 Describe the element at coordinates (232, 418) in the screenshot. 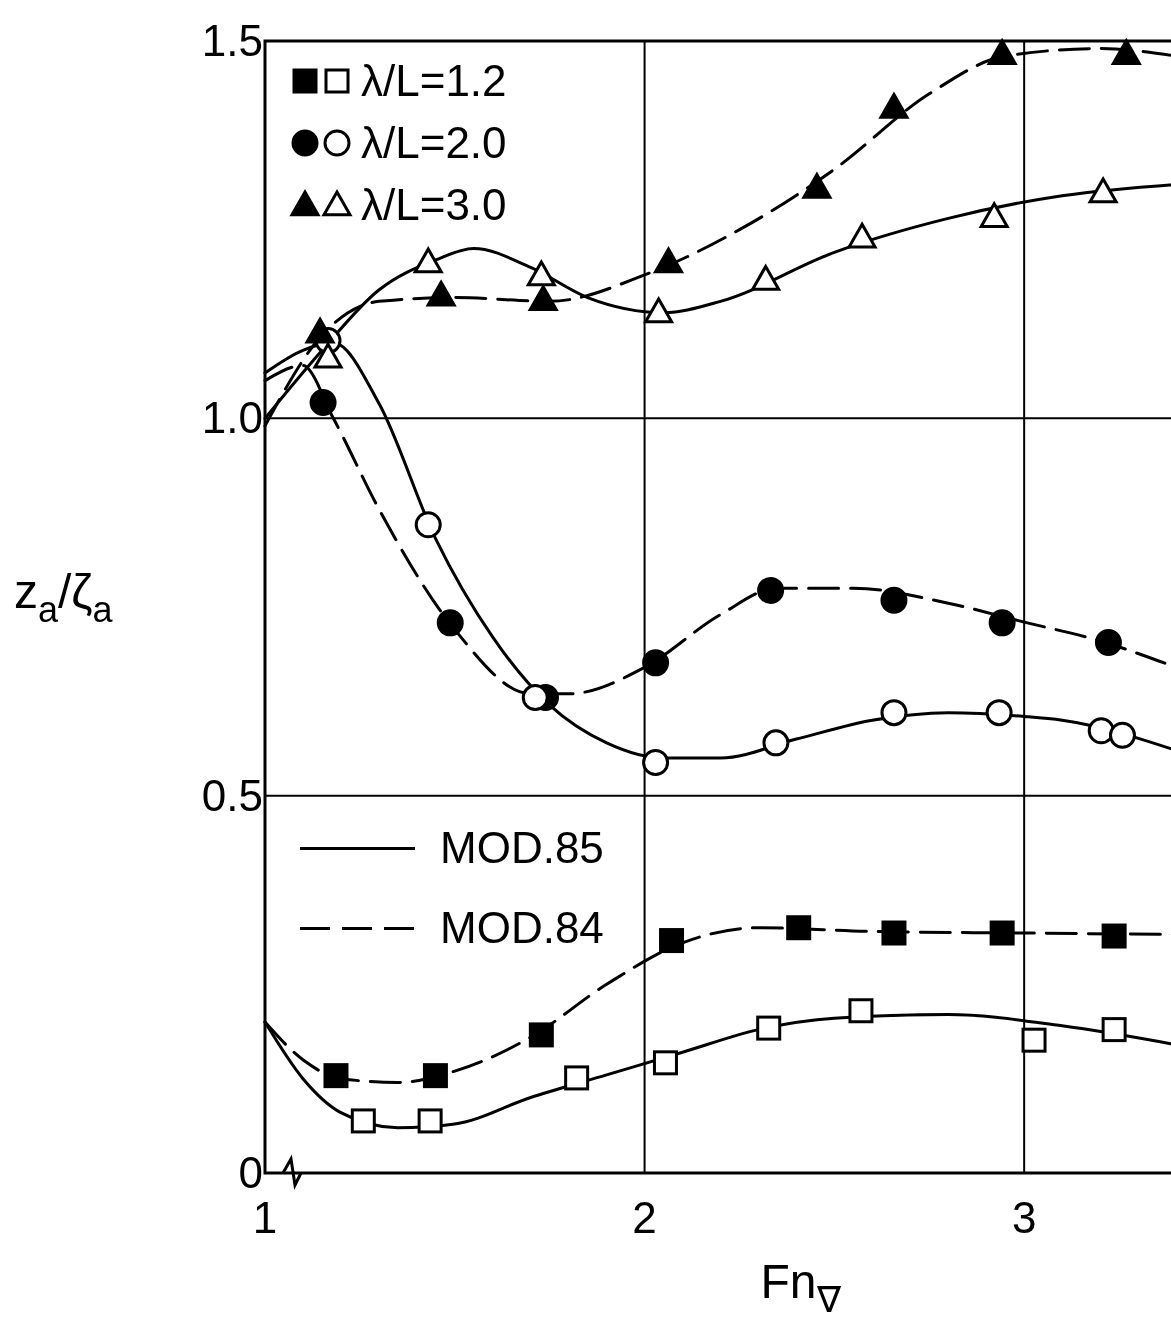

I see `y-tick-label: 1.0` at that location.